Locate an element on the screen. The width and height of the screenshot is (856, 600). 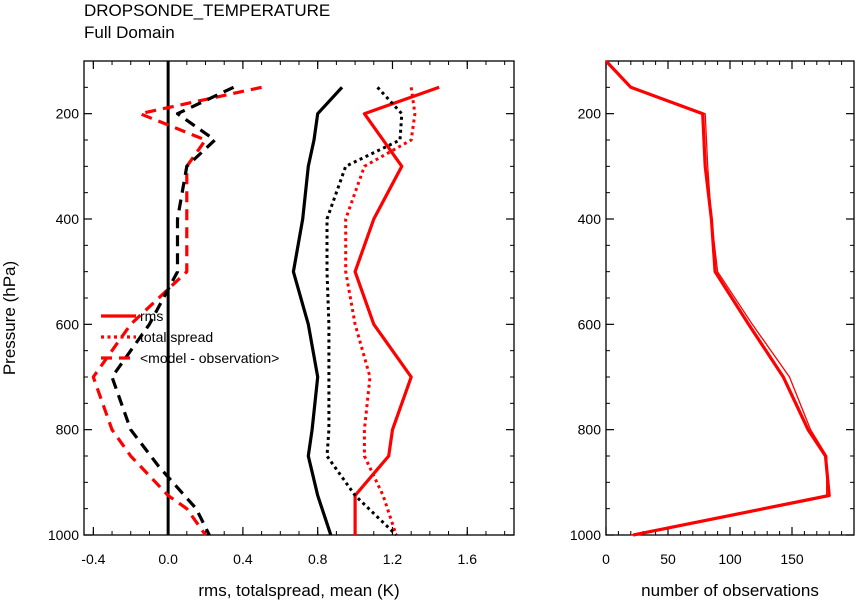
x-axis-label: number of observations is located at coordinates (730, 590).